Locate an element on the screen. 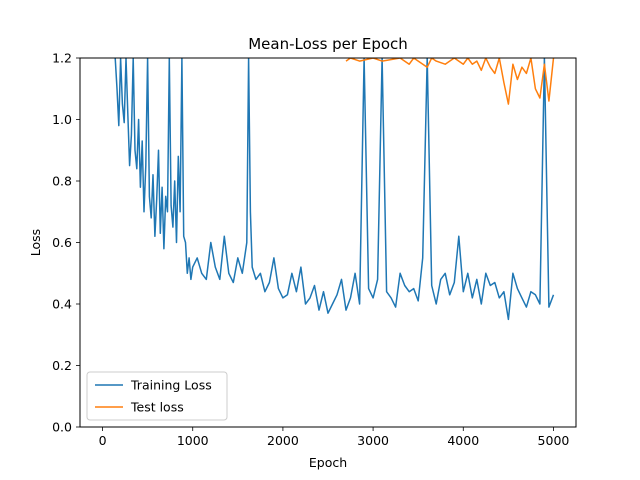 This screenshot has height=480, width=640. y-tick-label: 0.8 is located at coordinates (62, 181).